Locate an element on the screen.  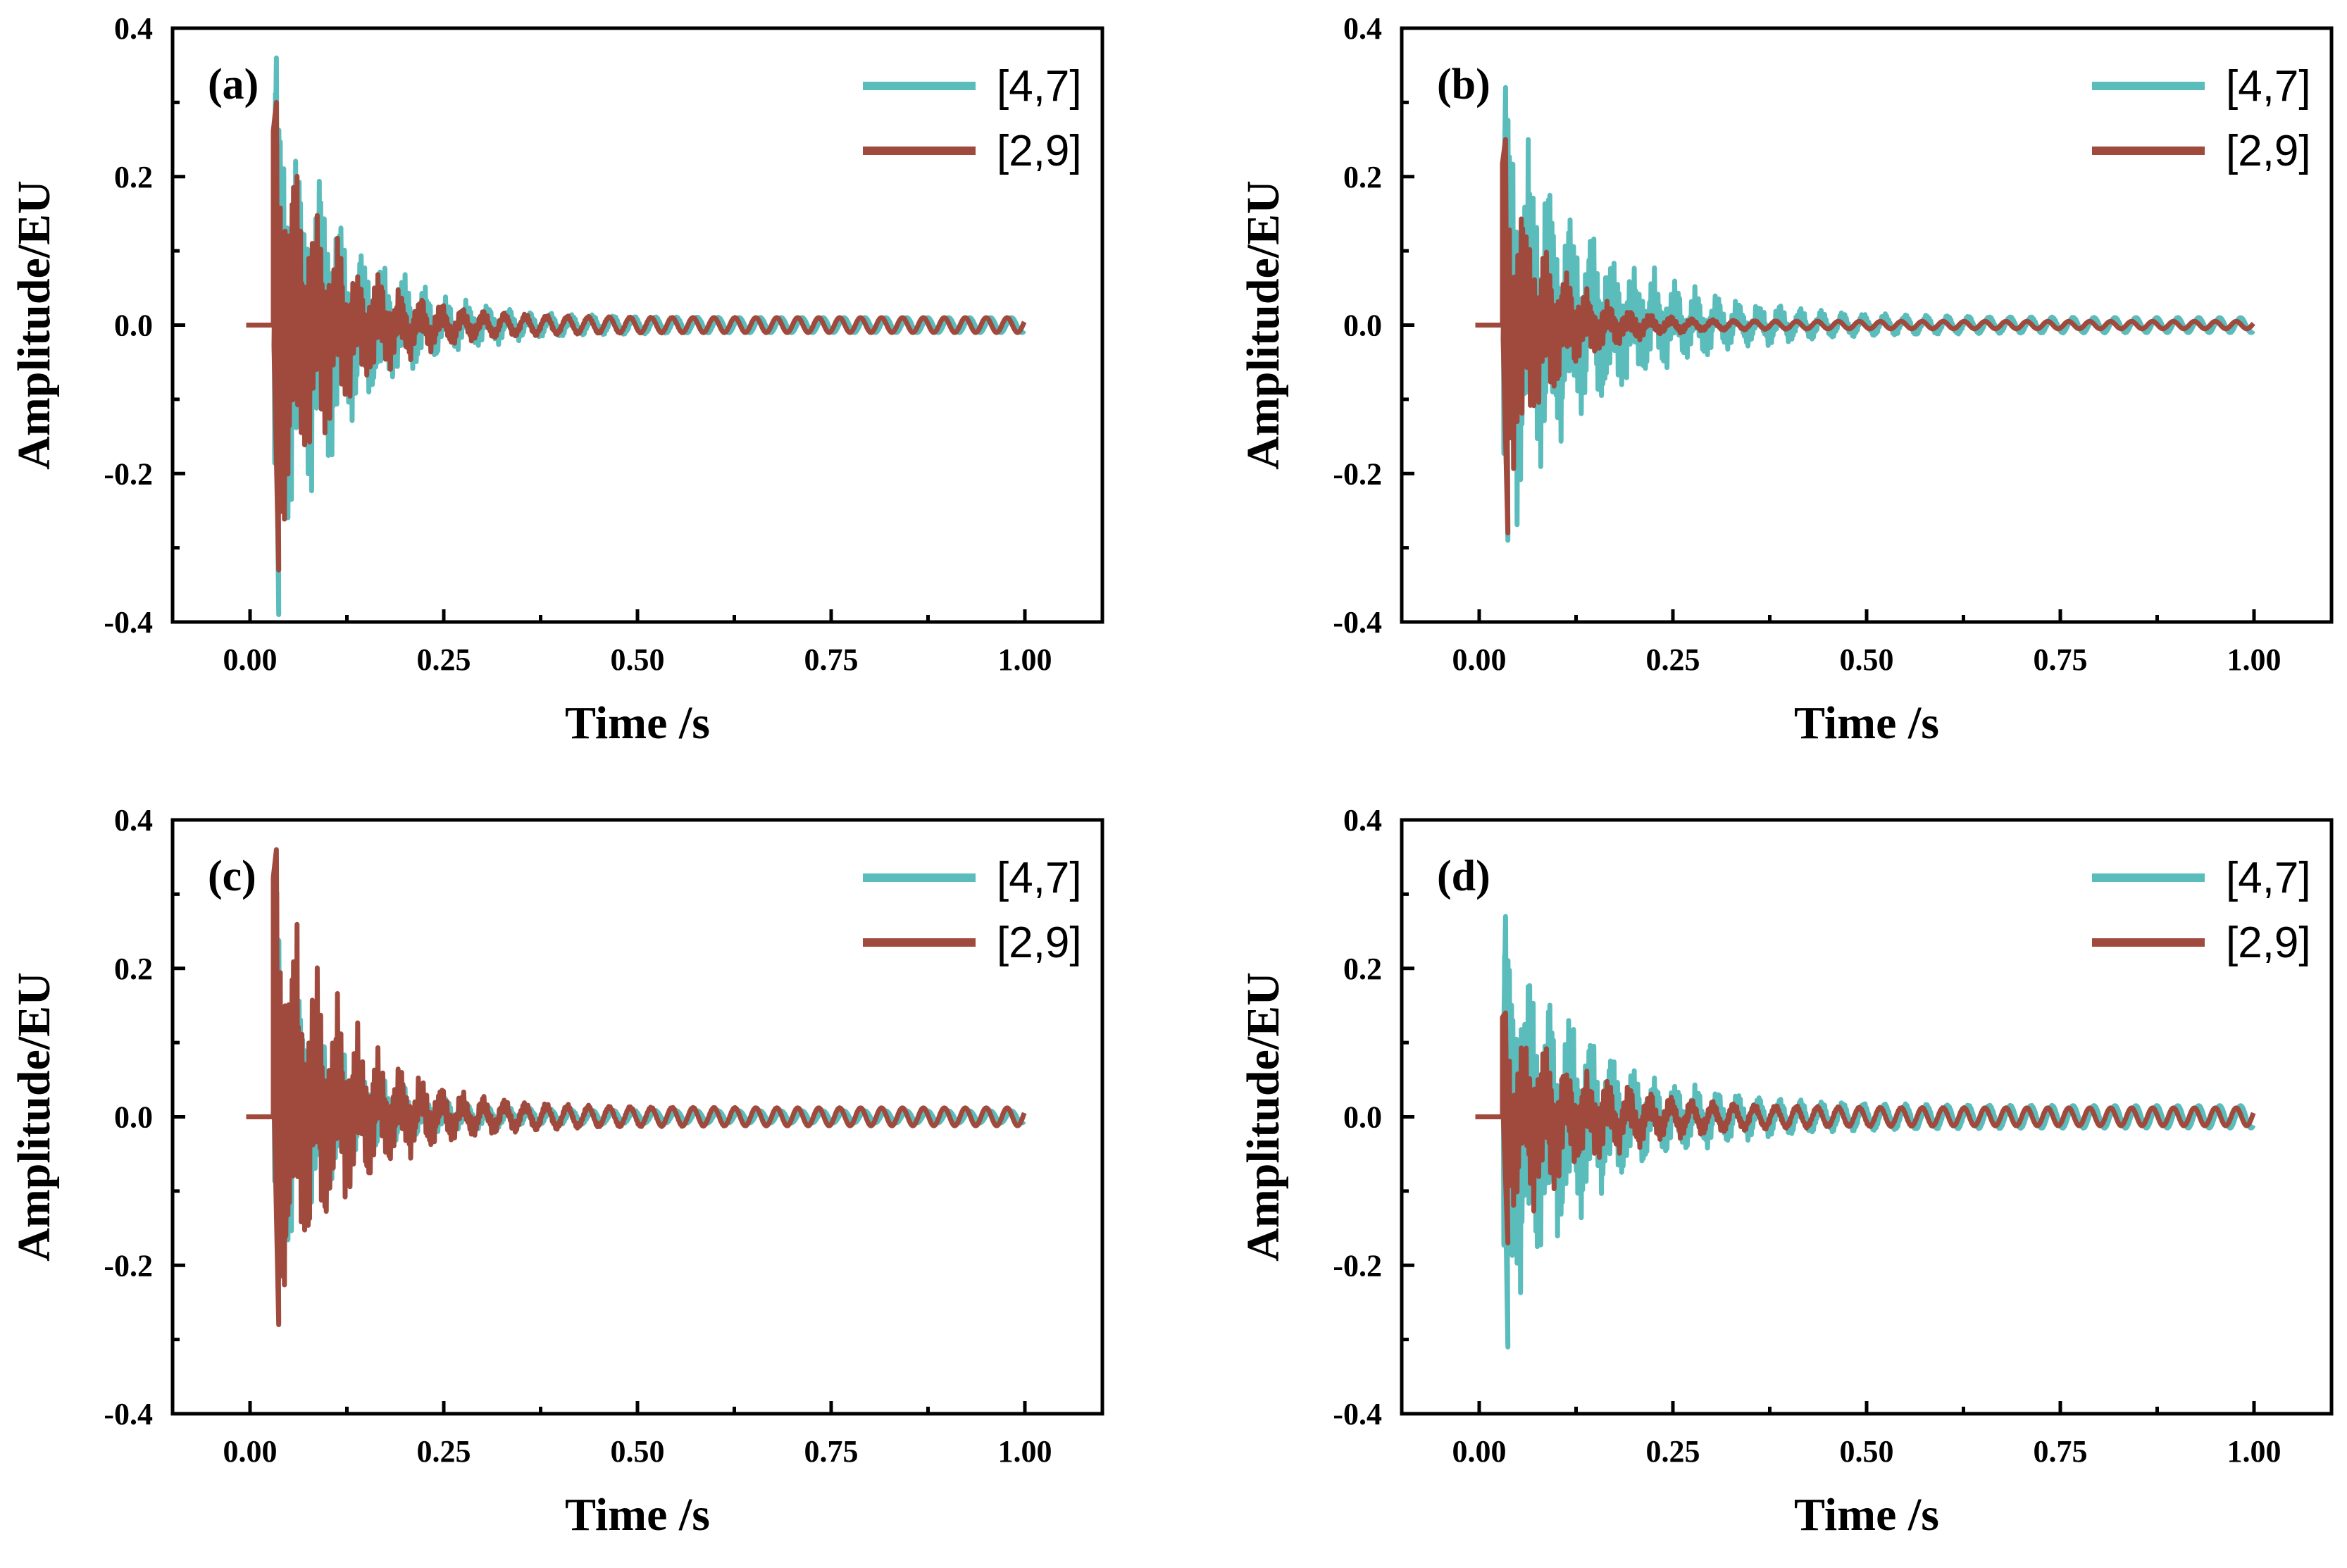
panel-label: (c) is located at coordinates (232, 876).